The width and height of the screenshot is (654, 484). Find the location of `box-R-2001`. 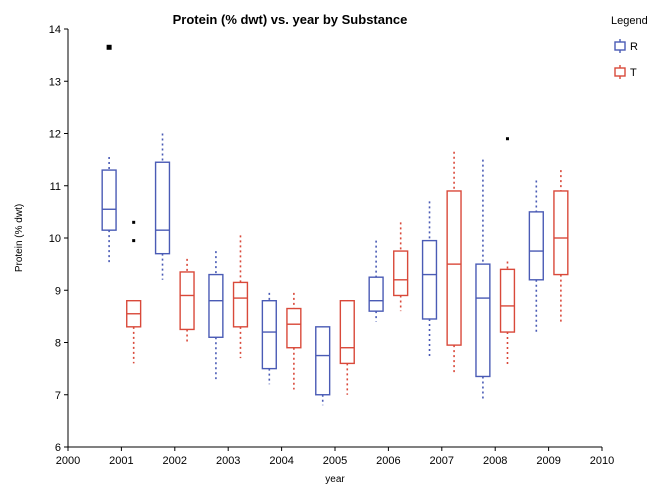

box-R-2001 is located at coordinates (109, 154).